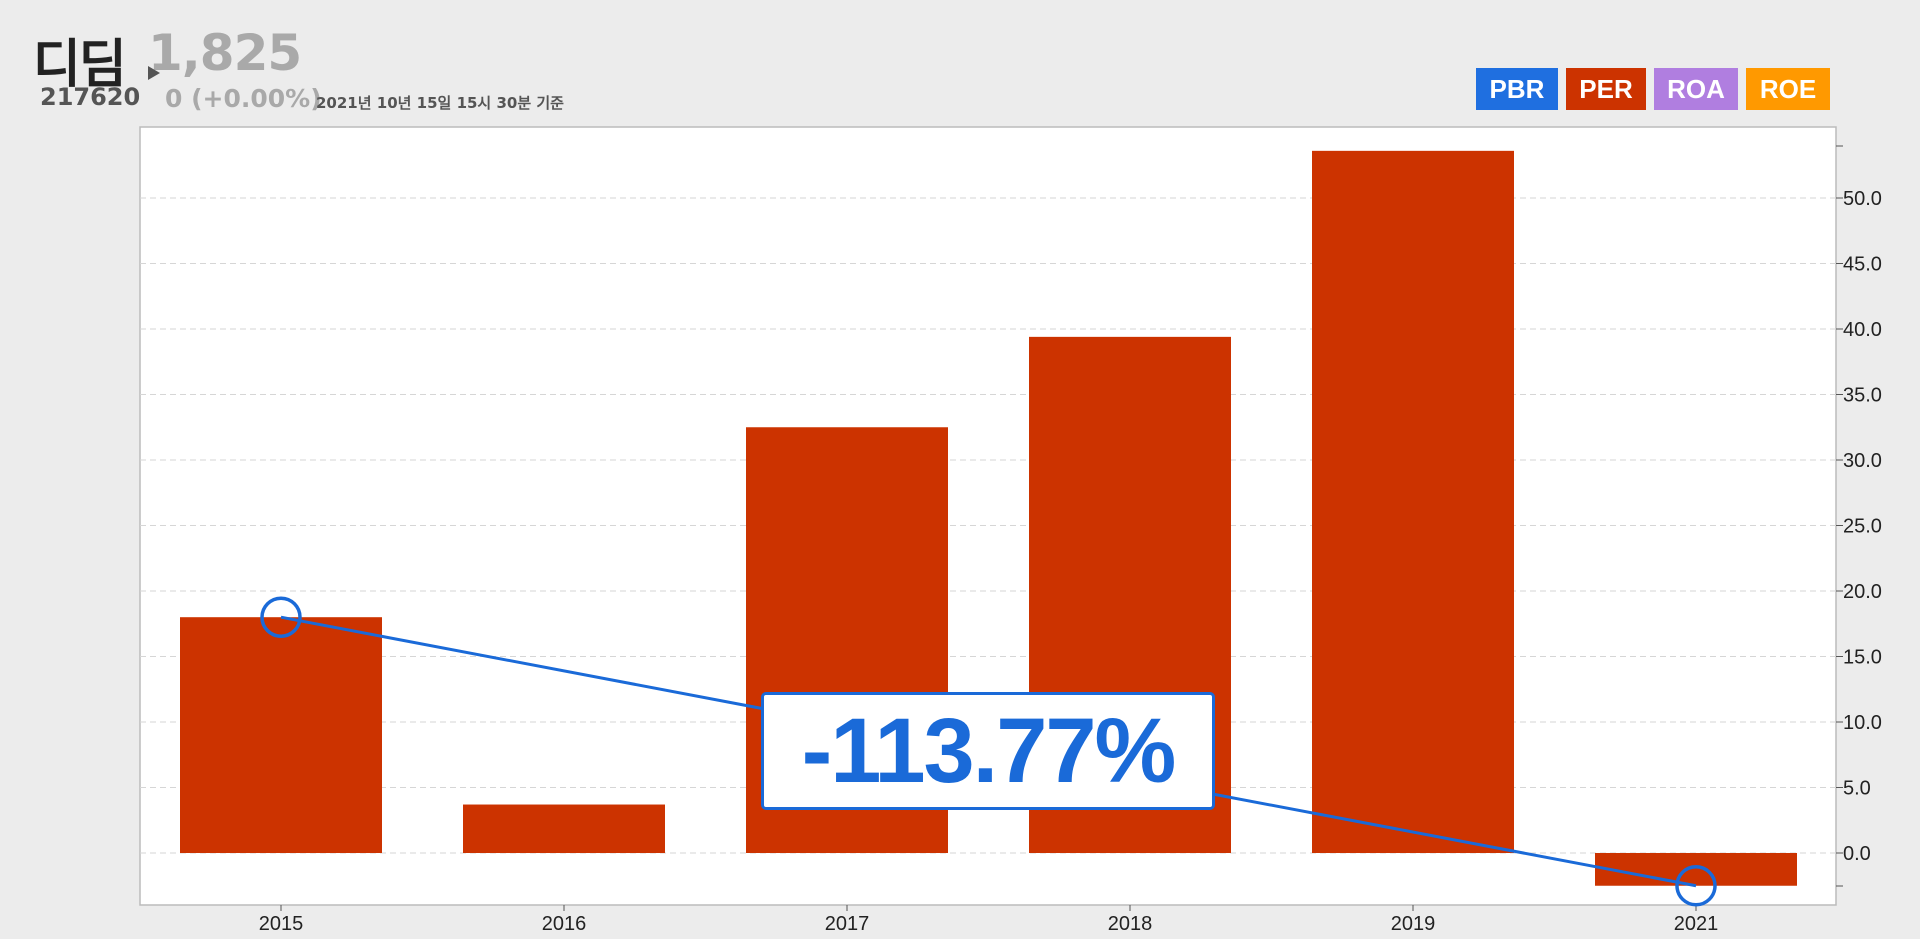  Describe the element at coordinates (1696, 924) in the screenshot. I see `x-tick-label: 2021` at that location.